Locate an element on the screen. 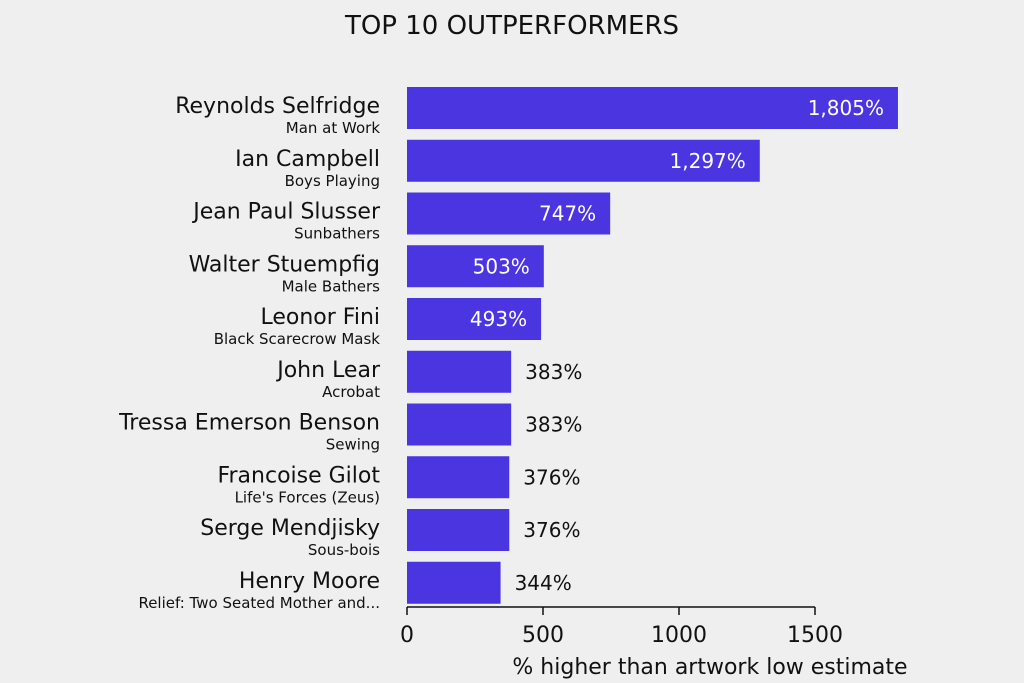  bar-value-label-9: 376% is located at coordinates (551, 530).